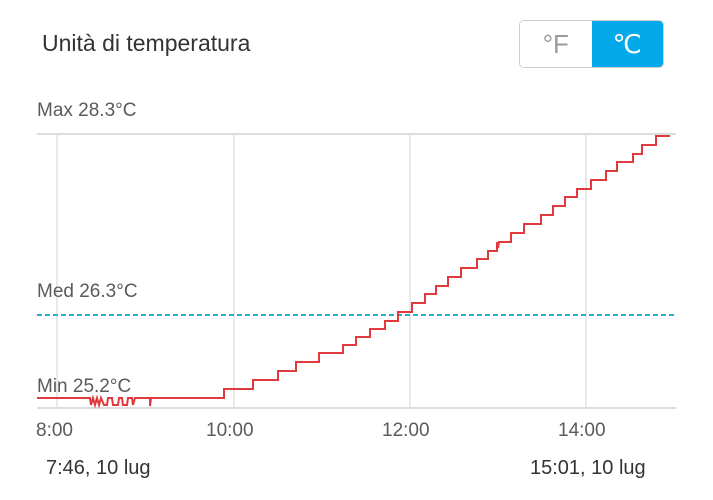  Describe the element at coordinates (146, 43) in the screenshot. I see `page-title: Unità di temperatura` at that location.